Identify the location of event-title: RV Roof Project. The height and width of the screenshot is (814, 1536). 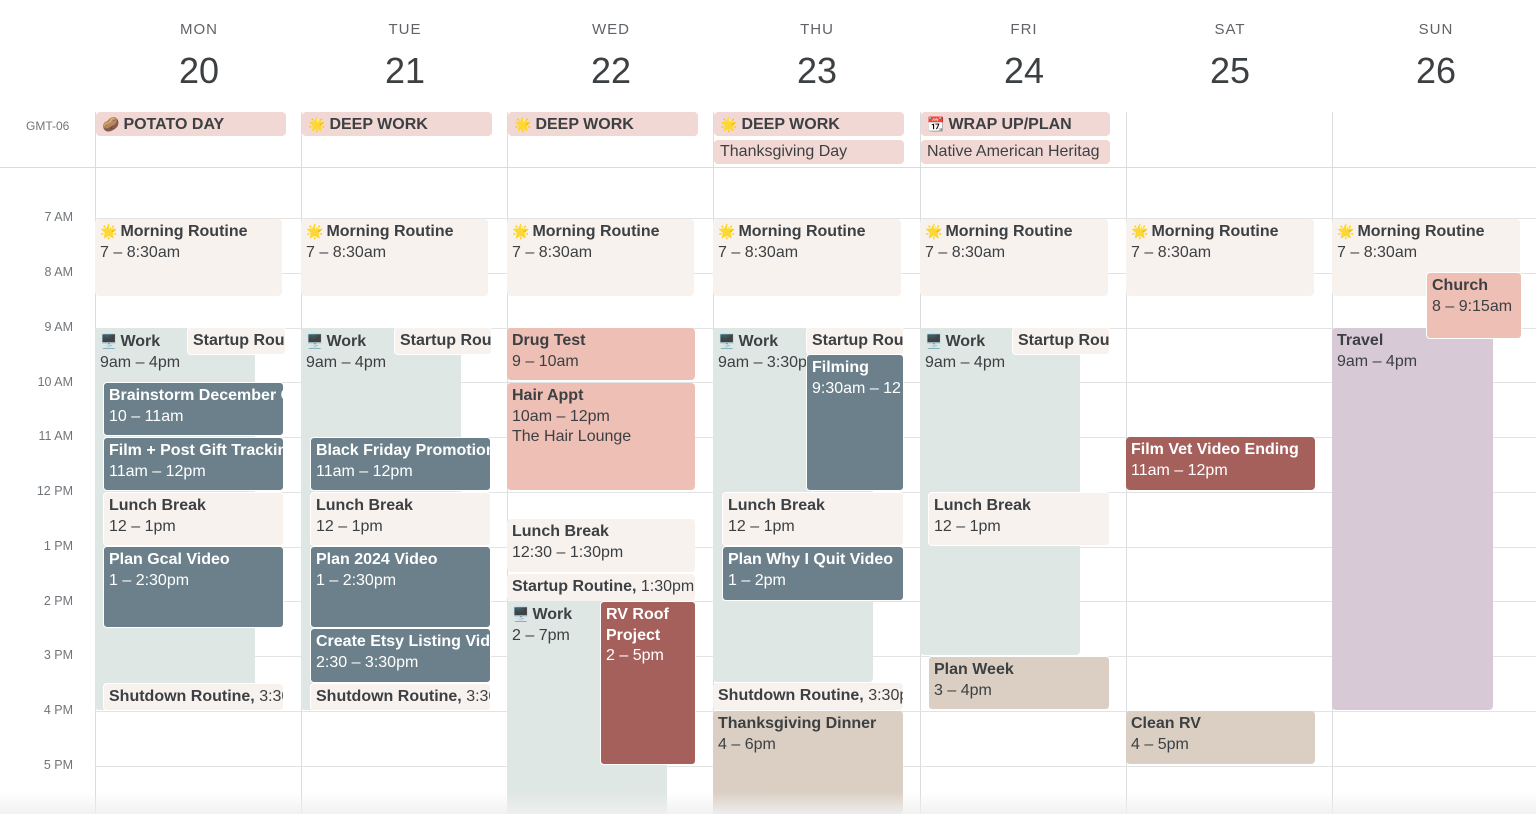
(637, 625).